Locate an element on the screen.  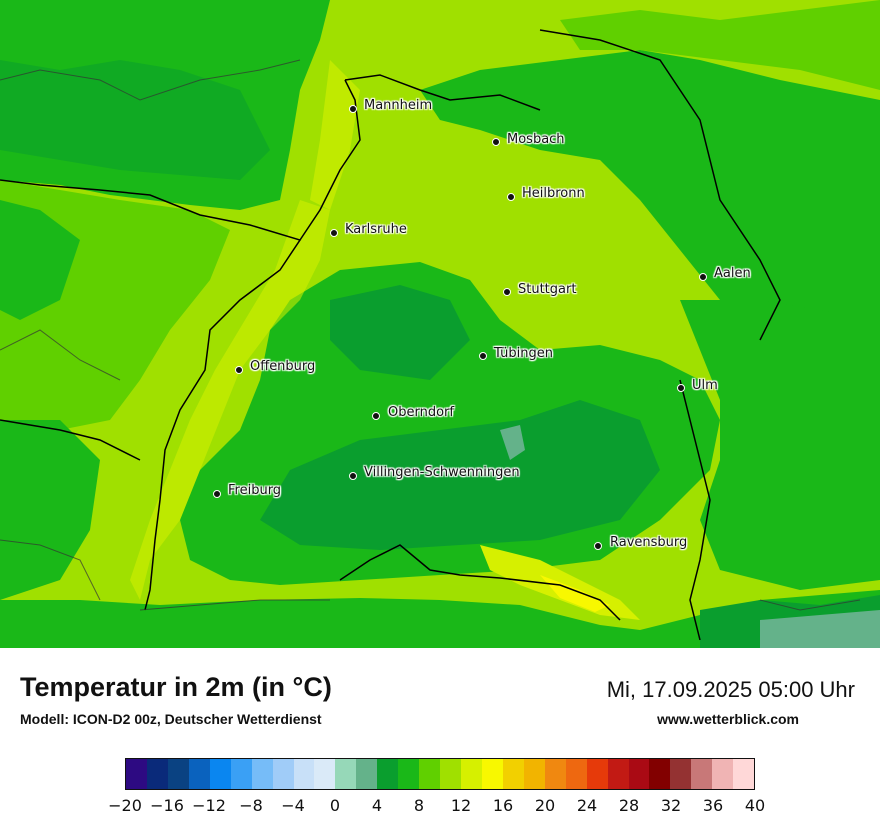
website-link: www.wetterblick.com is located at coordinates (728, 719).